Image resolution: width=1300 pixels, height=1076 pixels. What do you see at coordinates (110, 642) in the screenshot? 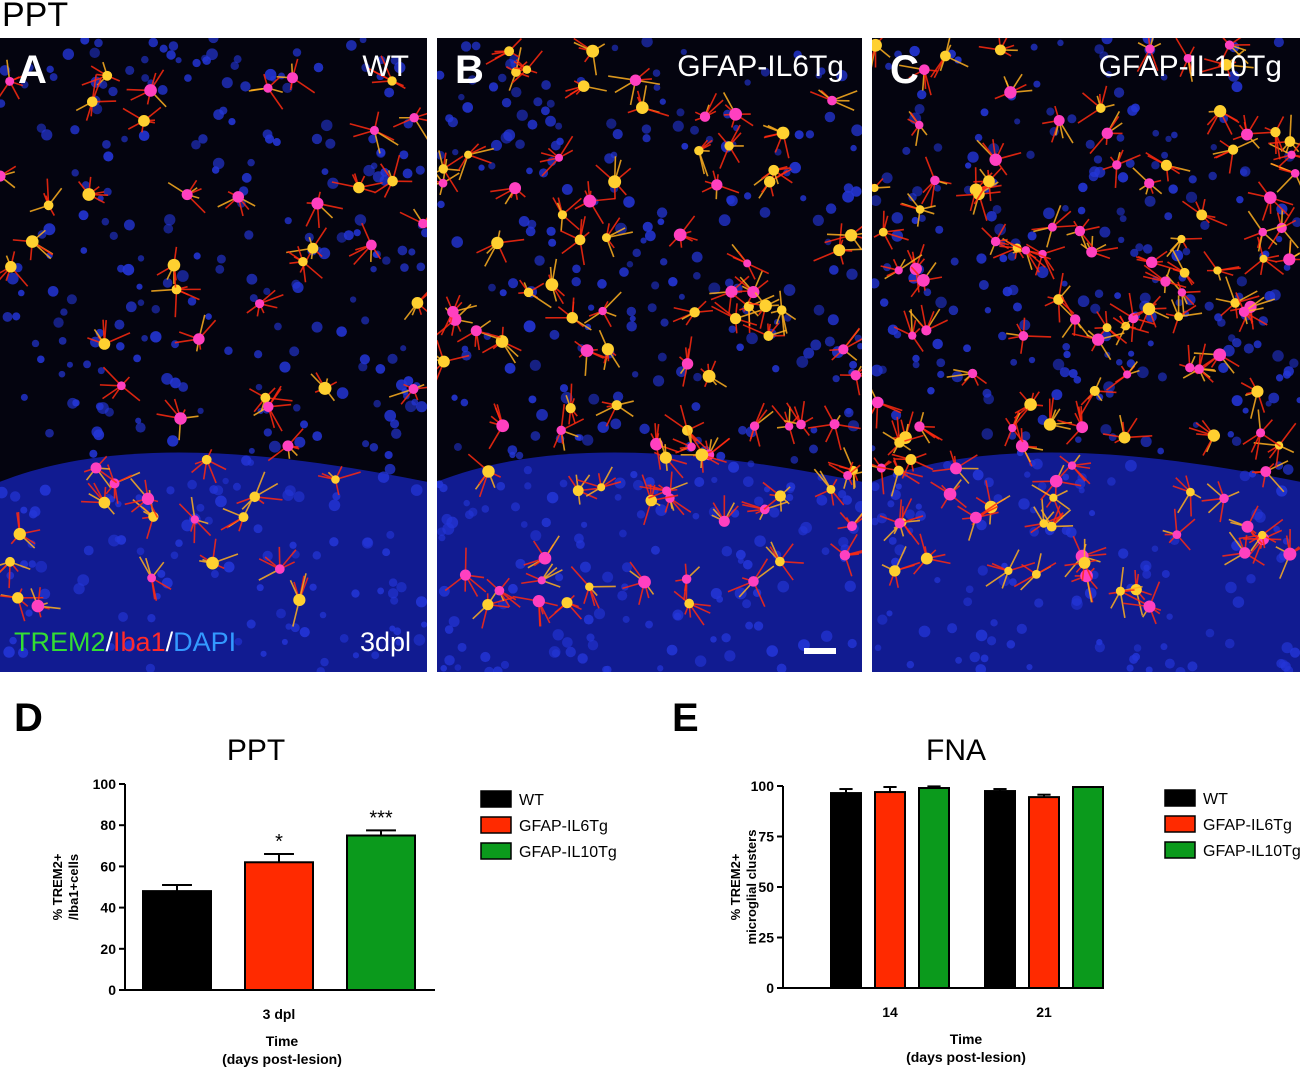
I see `stain-sep-1: /` at bounding box center [110, 642].